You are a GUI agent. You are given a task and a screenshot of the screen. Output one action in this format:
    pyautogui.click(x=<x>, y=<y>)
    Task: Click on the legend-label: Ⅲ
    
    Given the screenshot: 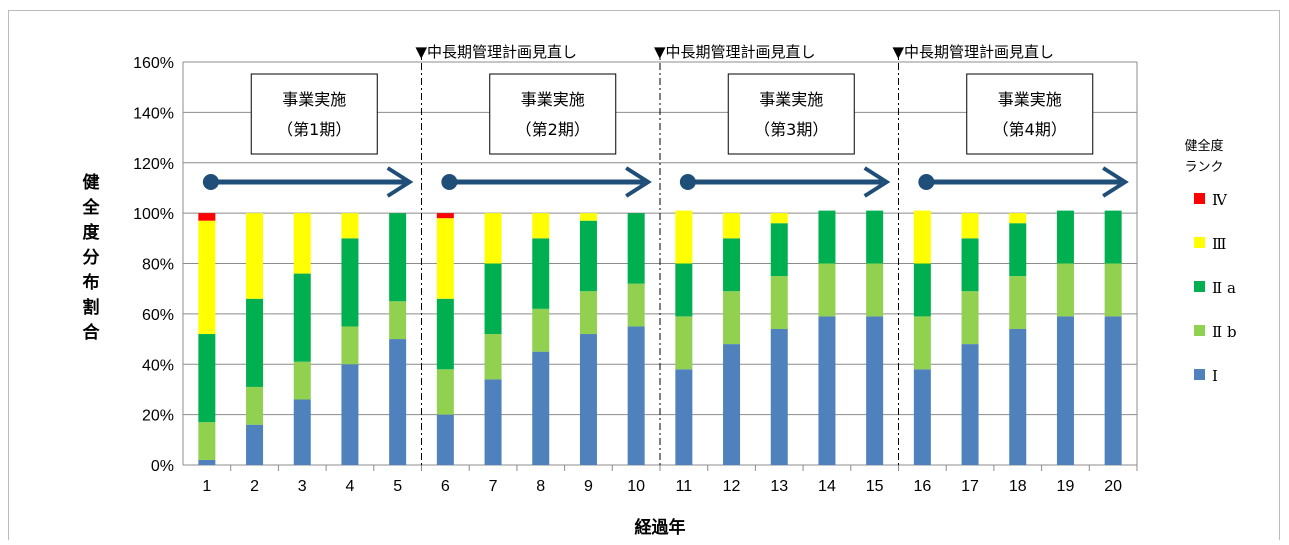 What is the action you would take?
    pyautogui.click(x=1219, y=244)
    